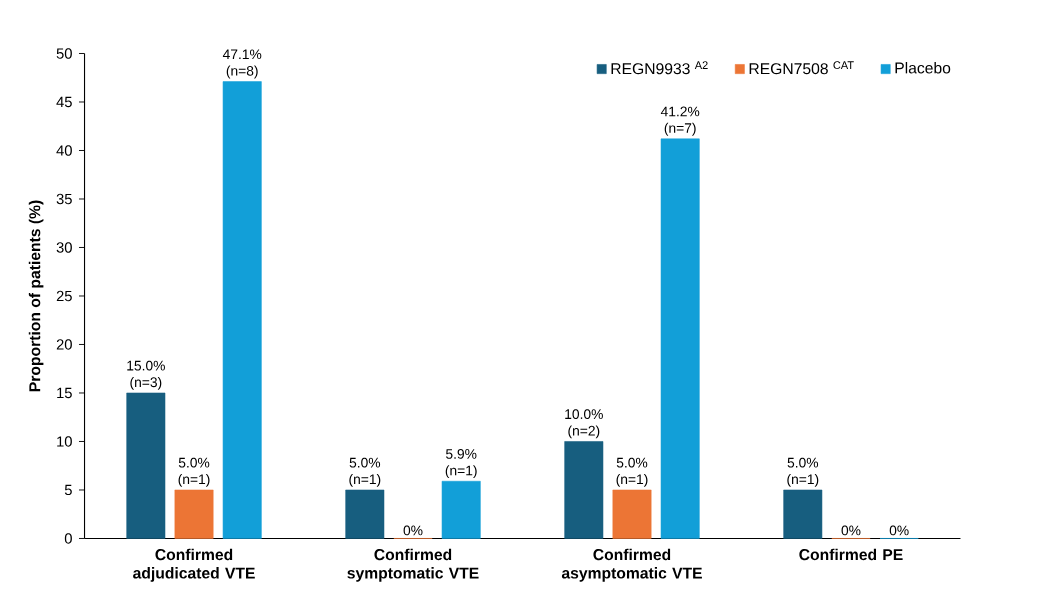  What do you see at coordinates (413, 565) in the screenshot?
I see `x-tick-label: Confirmed symptomatic VTE` at bounding box center [413, 565].